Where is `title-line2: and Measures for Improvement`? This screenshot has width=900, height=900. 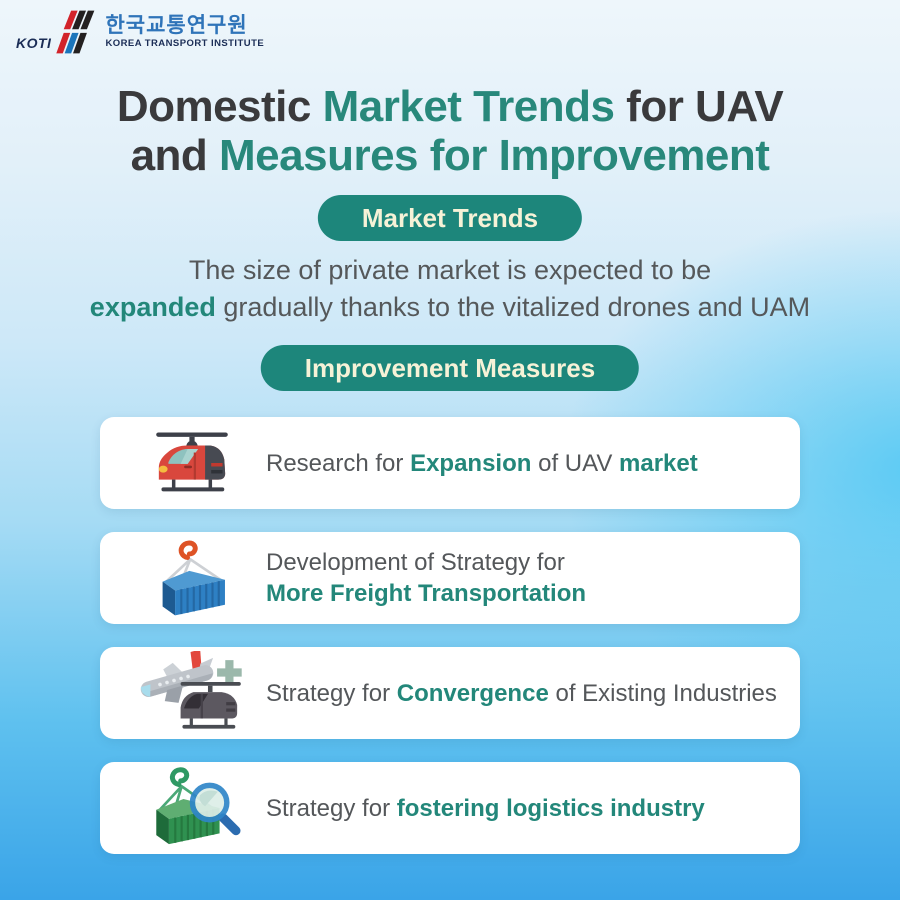
title-line2: and Measures for Improvement is located at coordinates (450, 155).